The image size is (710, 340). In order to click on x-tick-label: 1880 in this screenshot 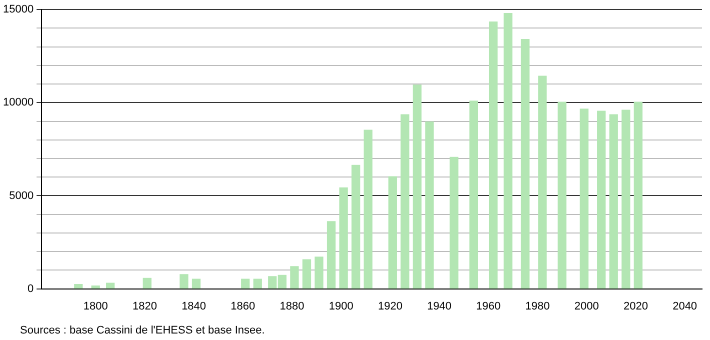, I will do `click(292, 306)`.